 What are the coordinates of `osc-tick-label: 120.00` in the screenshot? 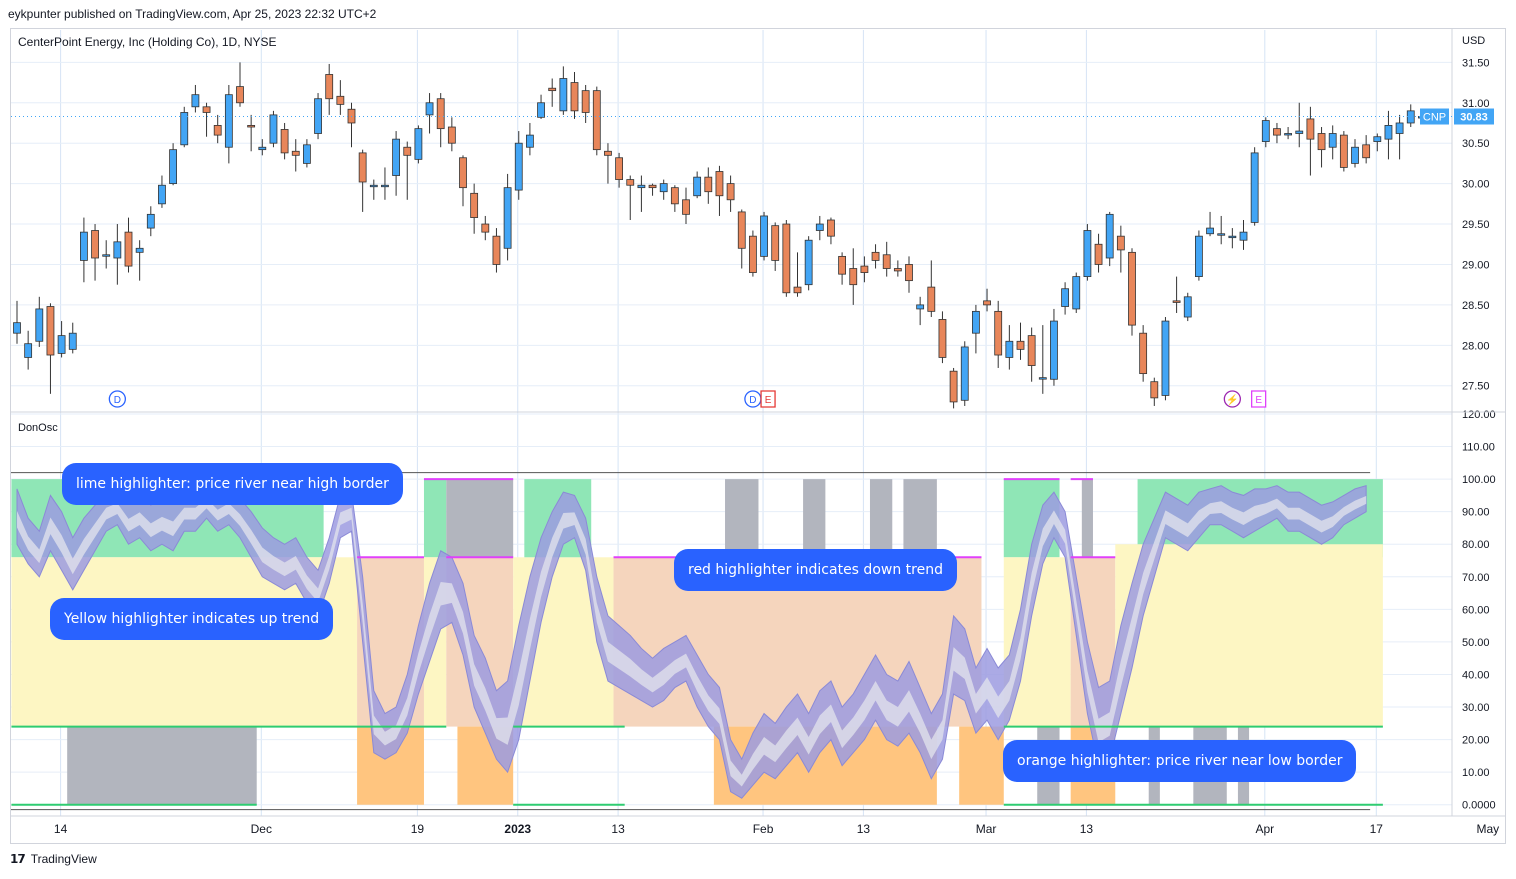 It's located at (1479, 415).